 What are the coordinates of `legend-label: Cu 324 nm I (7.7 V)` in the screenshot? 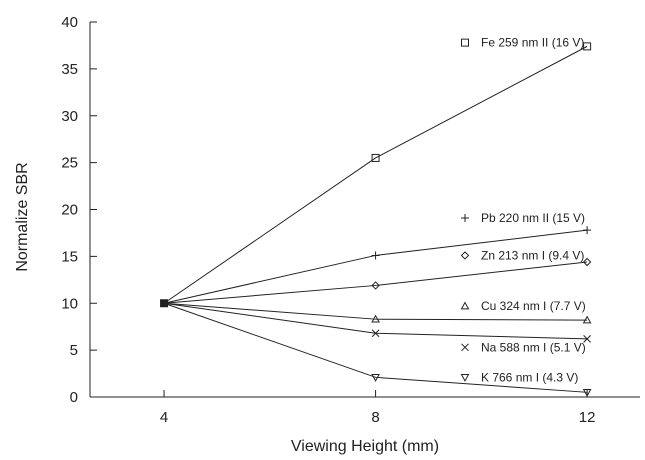 It's located at (533, 306).